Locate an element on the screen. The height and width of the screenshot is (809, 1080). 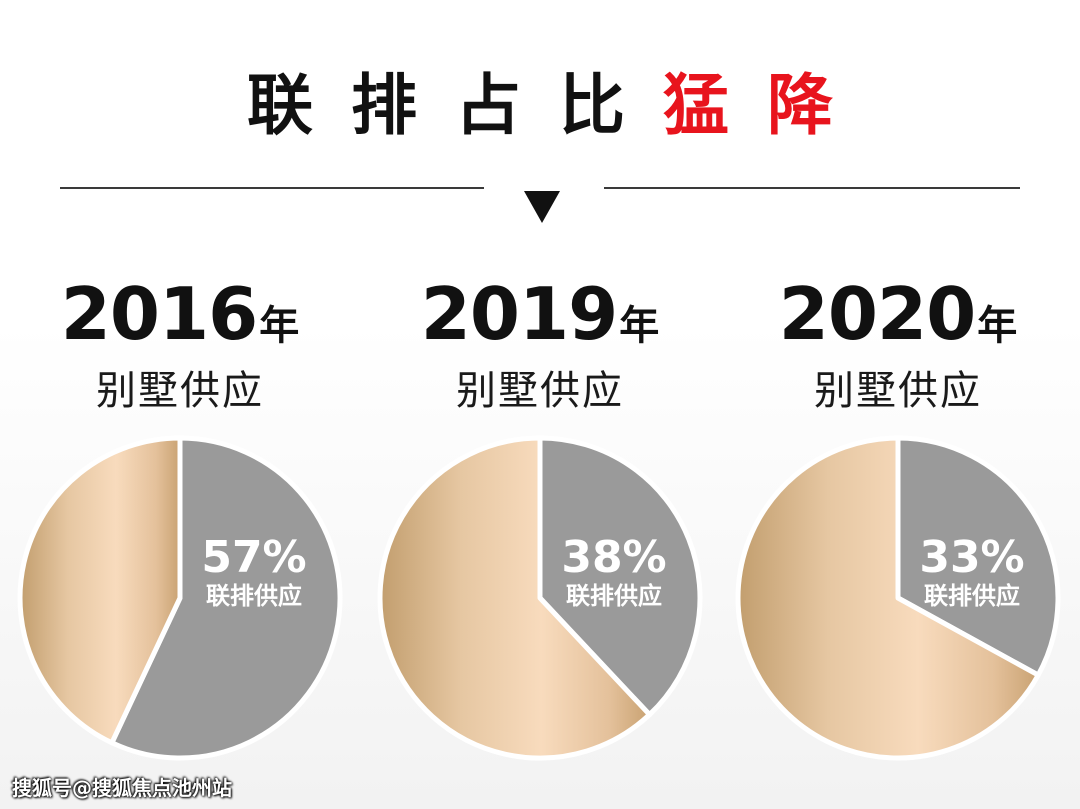
pie-chart-2020: 33%联排供应 is located at coordinates (898, 598).